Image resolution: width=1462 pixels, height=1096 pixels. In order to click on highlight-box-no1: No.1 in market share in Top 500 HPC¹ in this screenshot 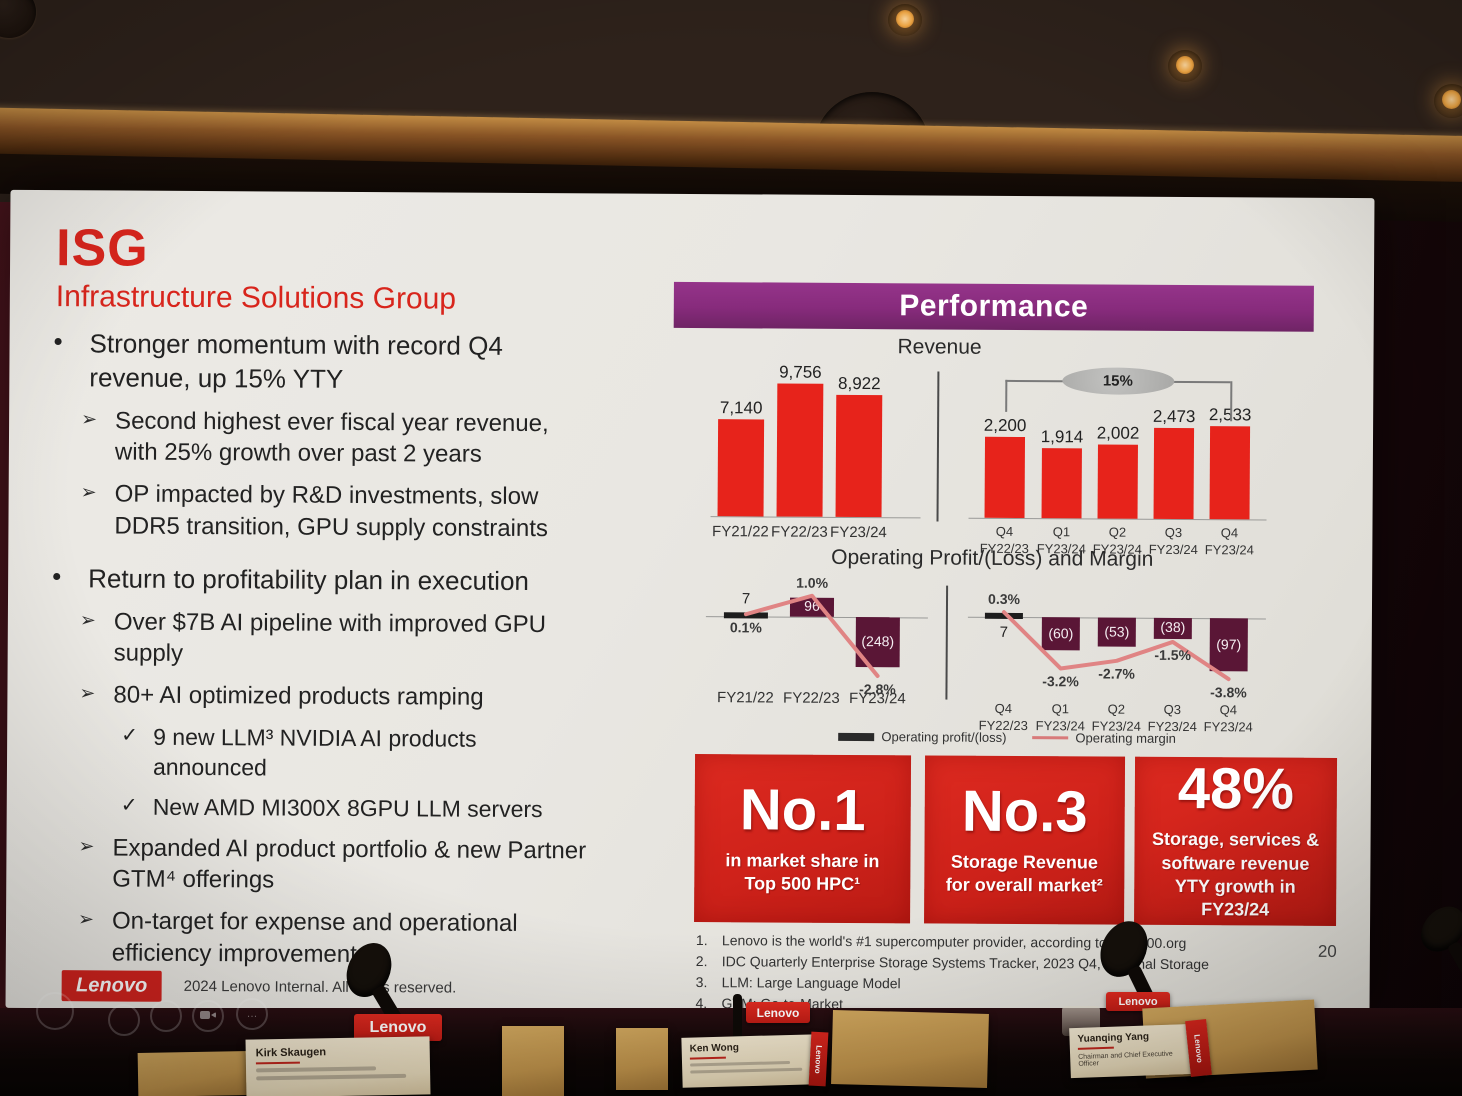, I will do `click(803, 839)`.